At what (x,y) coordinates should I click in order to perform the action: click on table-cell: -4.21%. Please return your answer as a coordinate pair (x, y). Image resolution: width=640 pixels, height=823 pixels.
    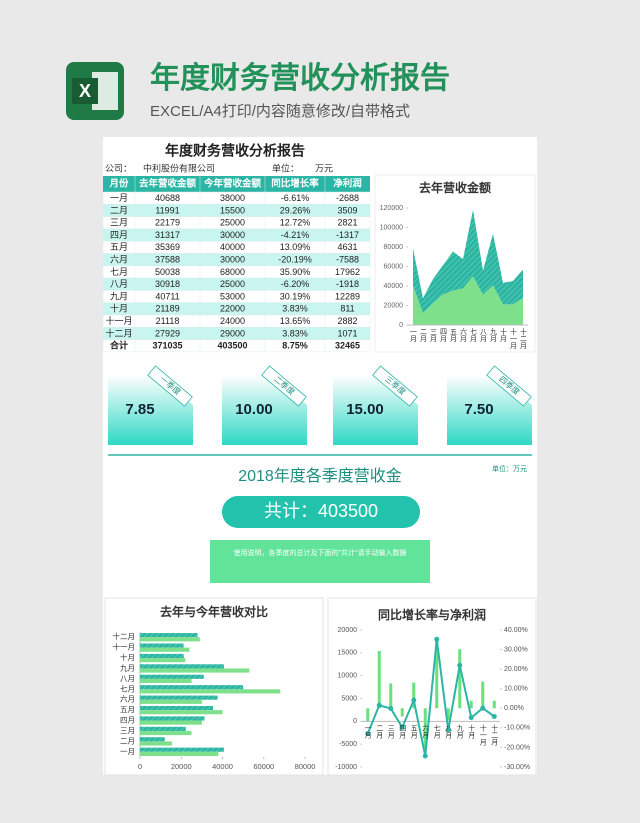
    Looking at the image, I should click on (295, 235).